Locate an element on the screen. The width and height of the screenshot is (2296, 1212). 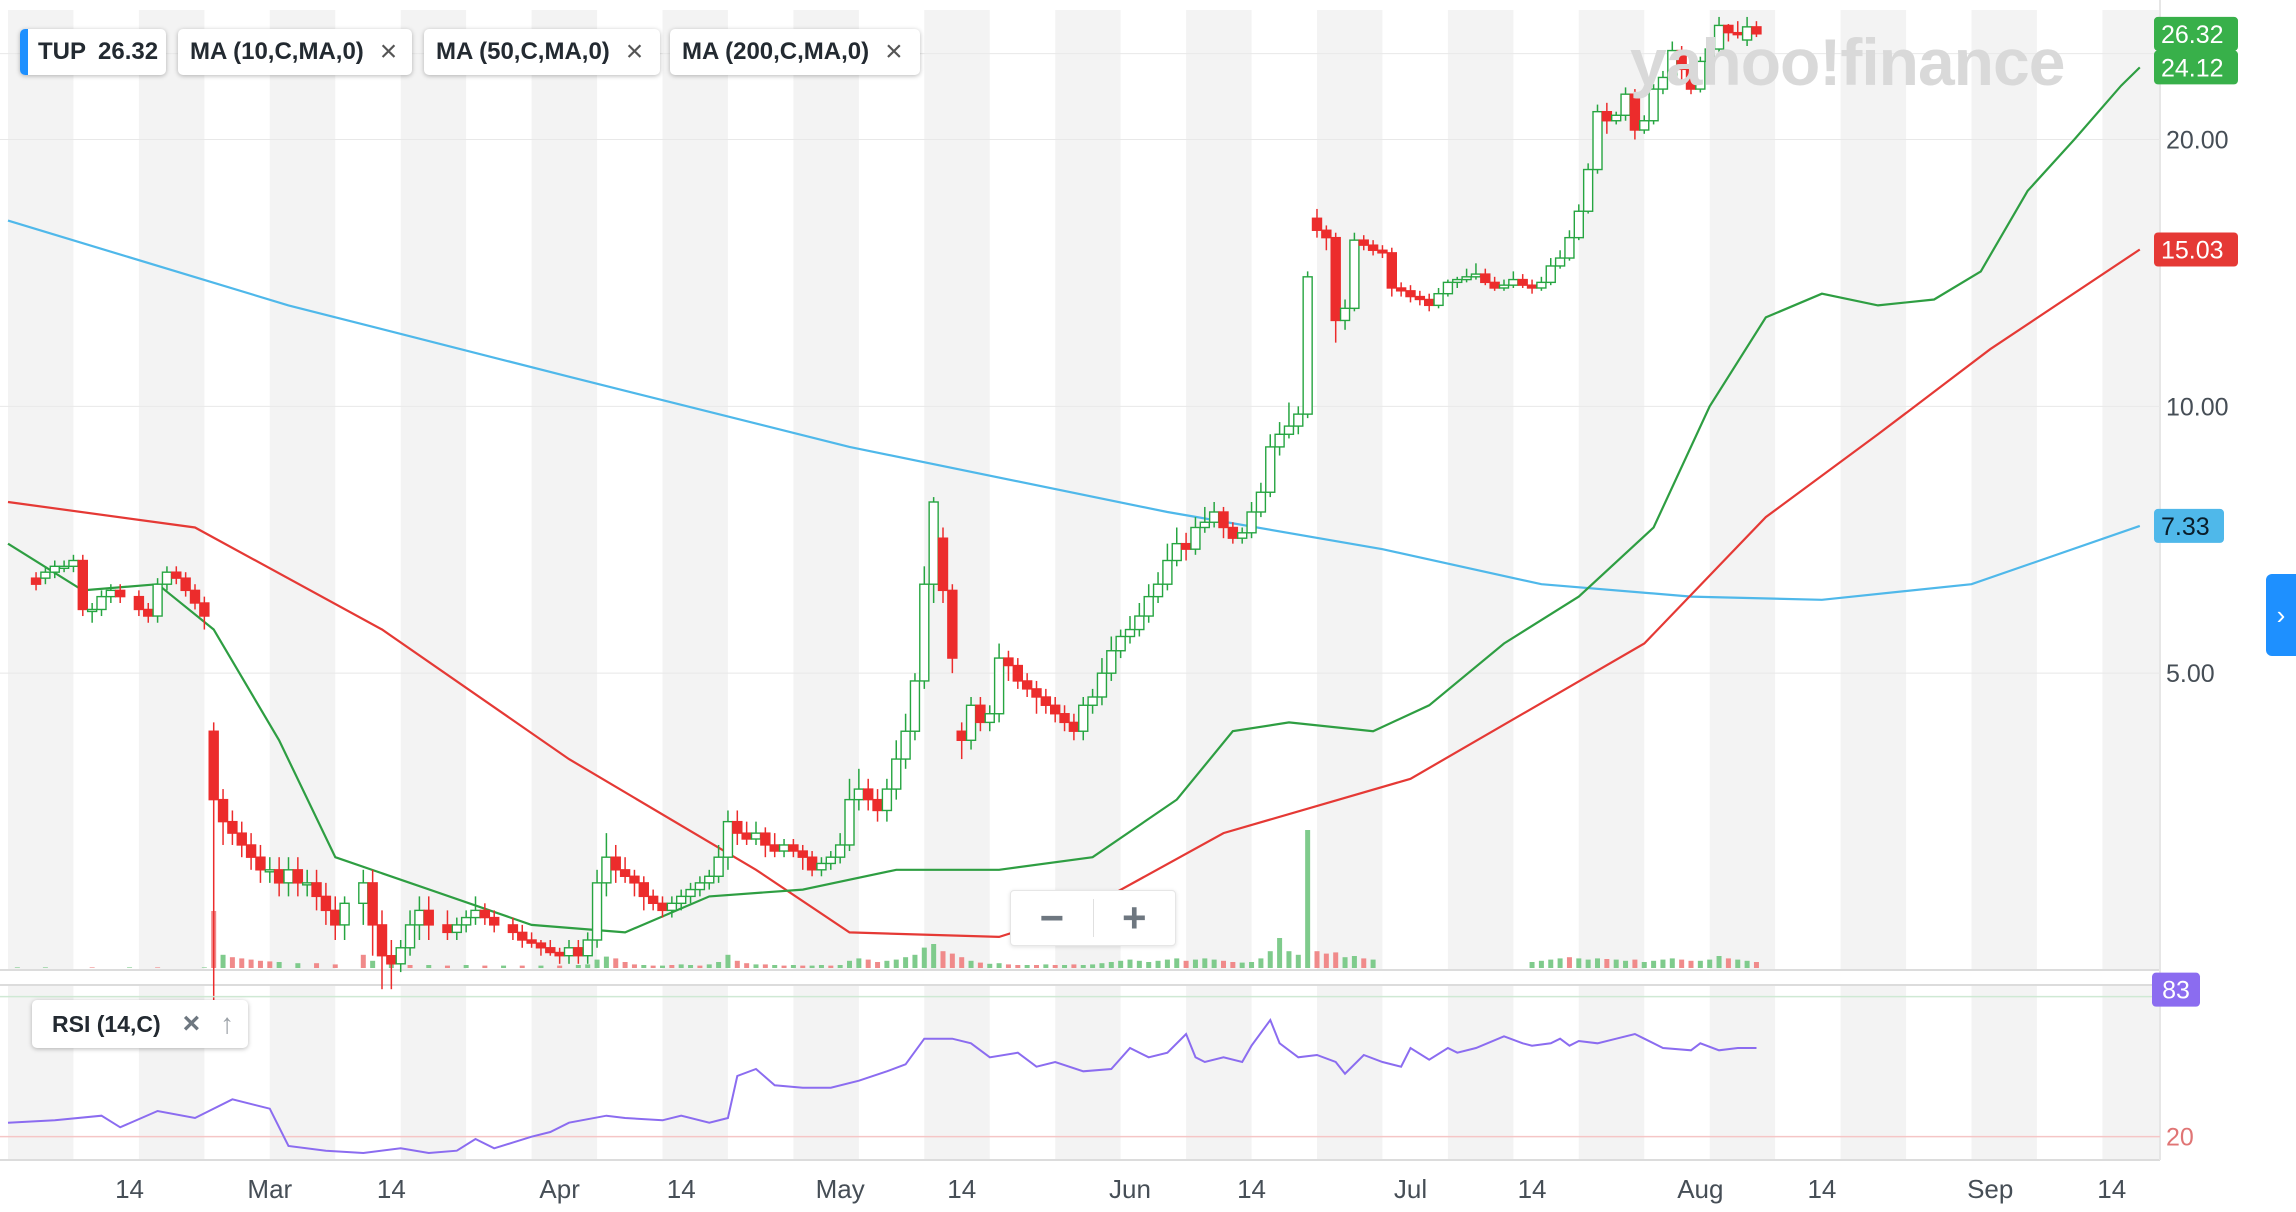
chevron-right-icon: › is located at coordinates (2281, 615).